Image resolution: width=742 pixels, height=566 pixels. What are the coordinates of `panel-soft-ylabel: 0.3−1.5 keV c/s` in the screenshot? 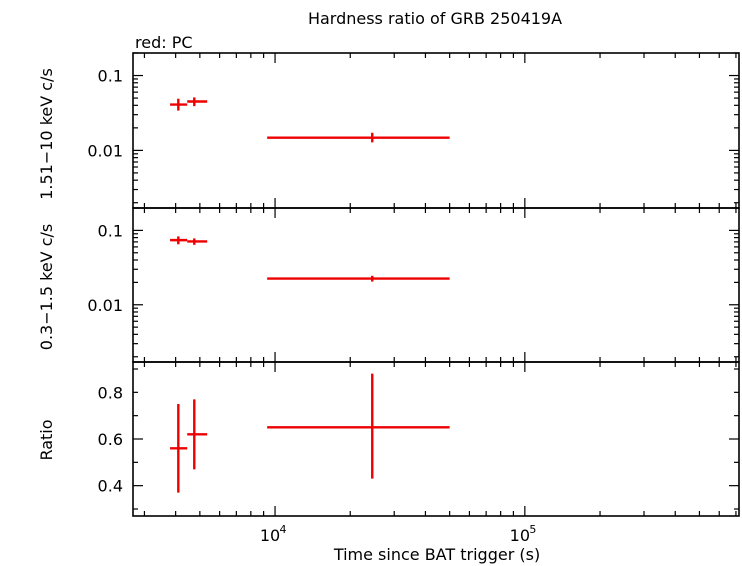 It's located at (46, 287).